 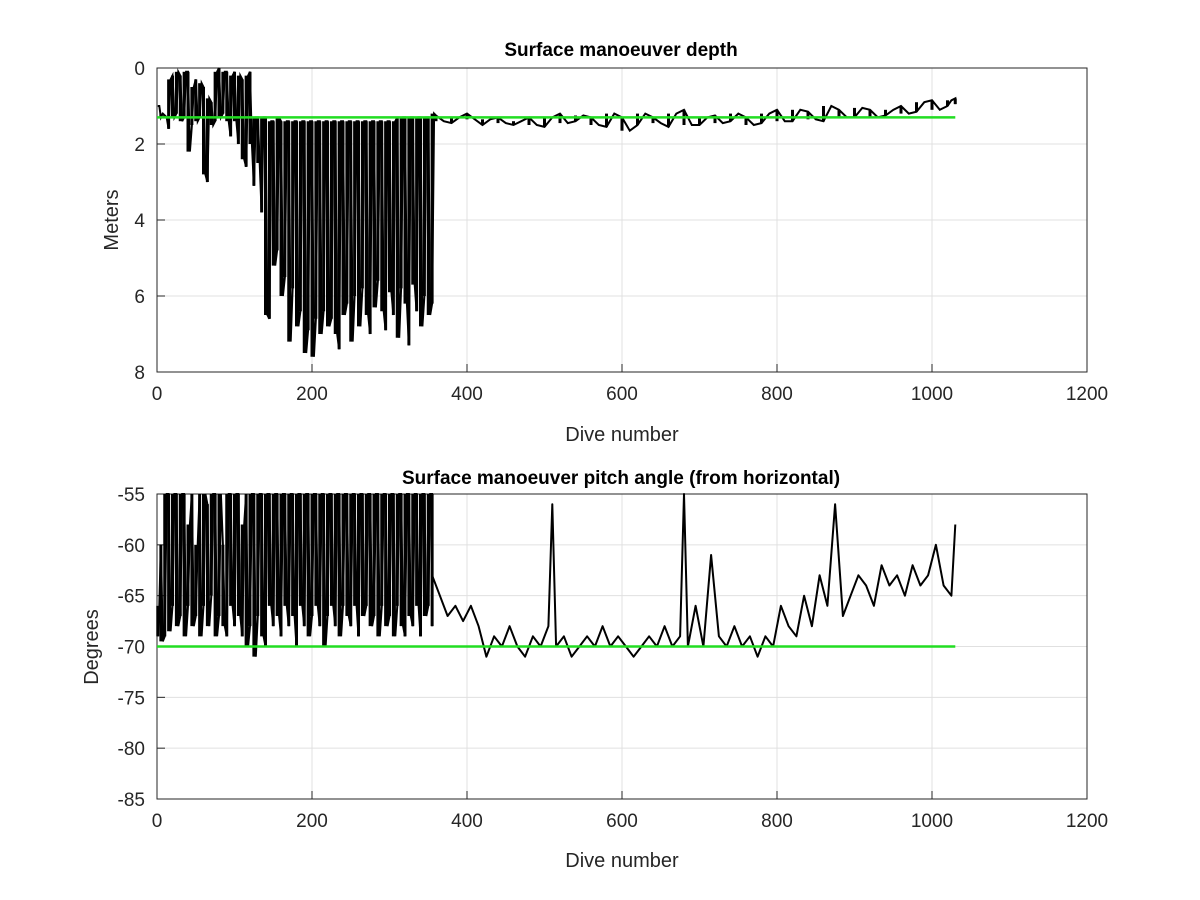 What do you see at coordinates (312, 394) in the screenshot?
I see `depth-x-tick-label: 200` at bounding box center [312, 394].